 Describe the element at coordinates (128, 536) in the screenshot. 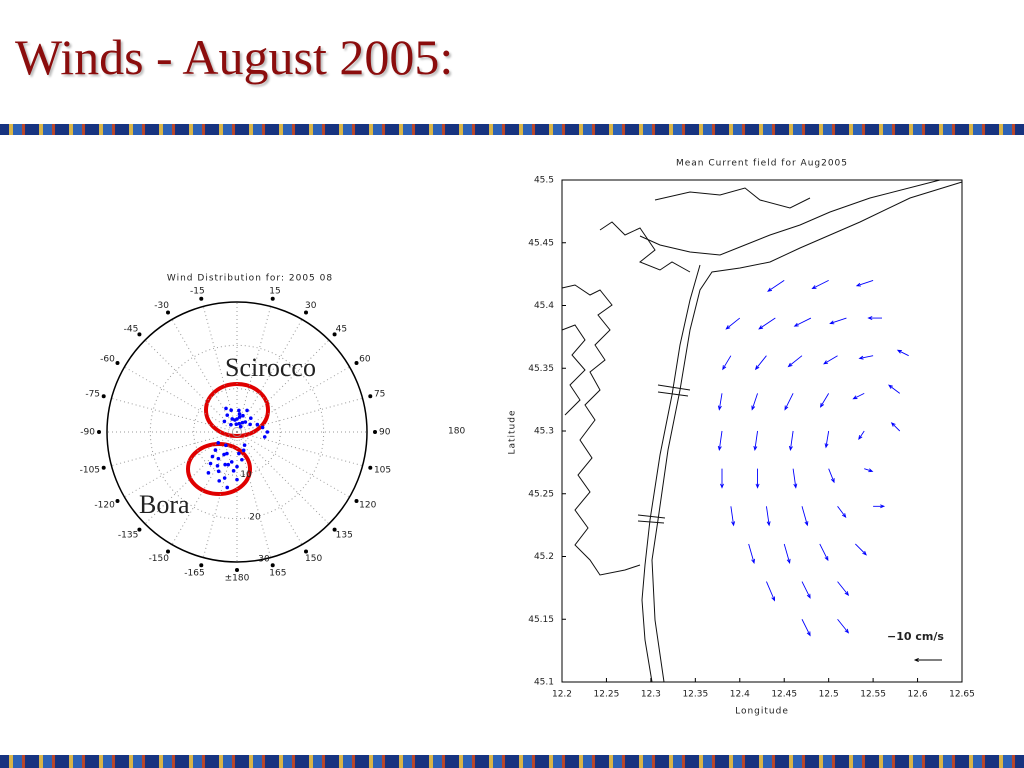

I see `theta-tick-label: -135` at that location.